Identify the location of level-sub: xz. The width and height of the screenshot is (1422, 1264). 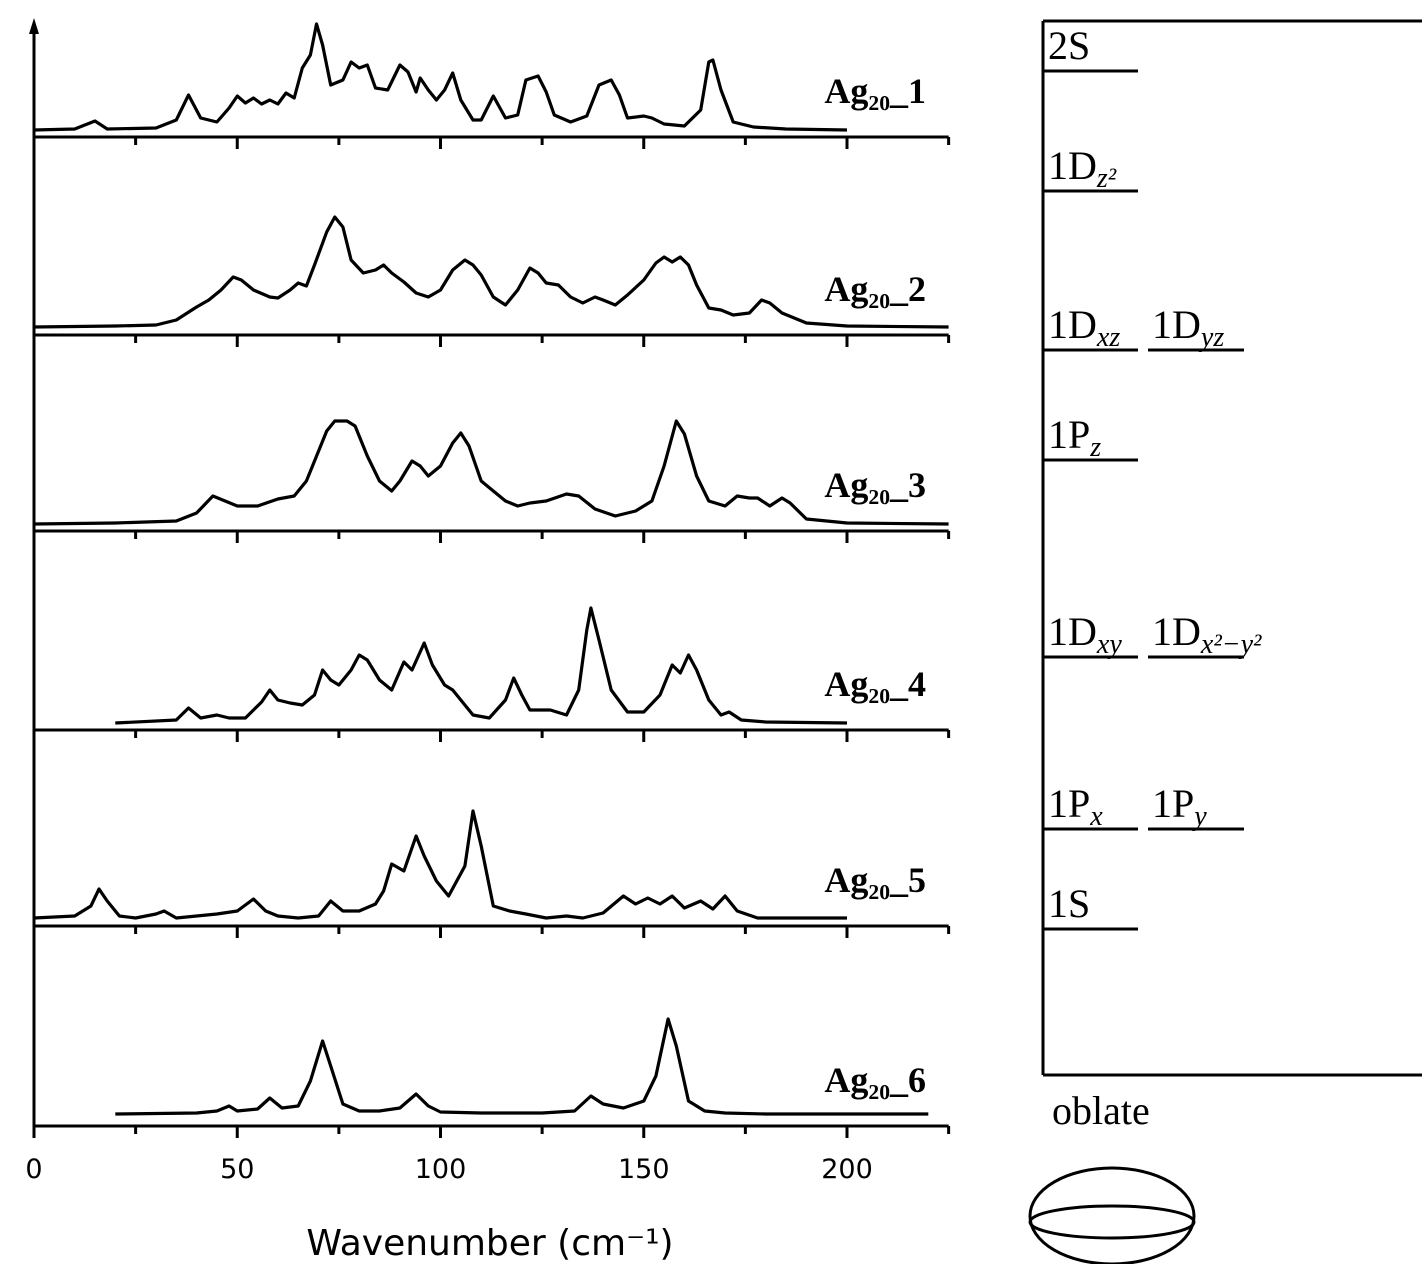
(1108, 337).